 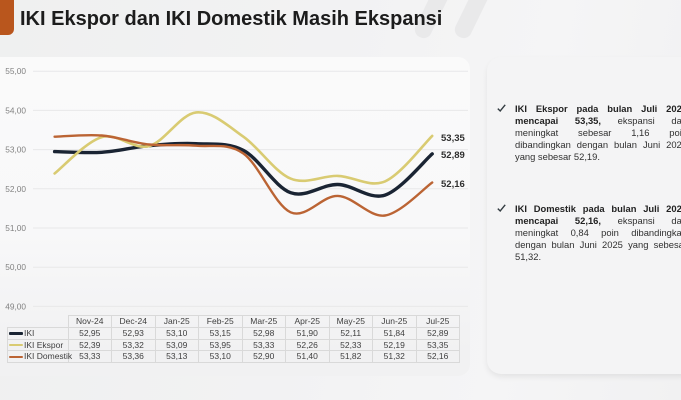 What do you see at coordinates (15, 306) in the screenshot?
I see `svg-text: 49,00` at bounding box center [15, 306].